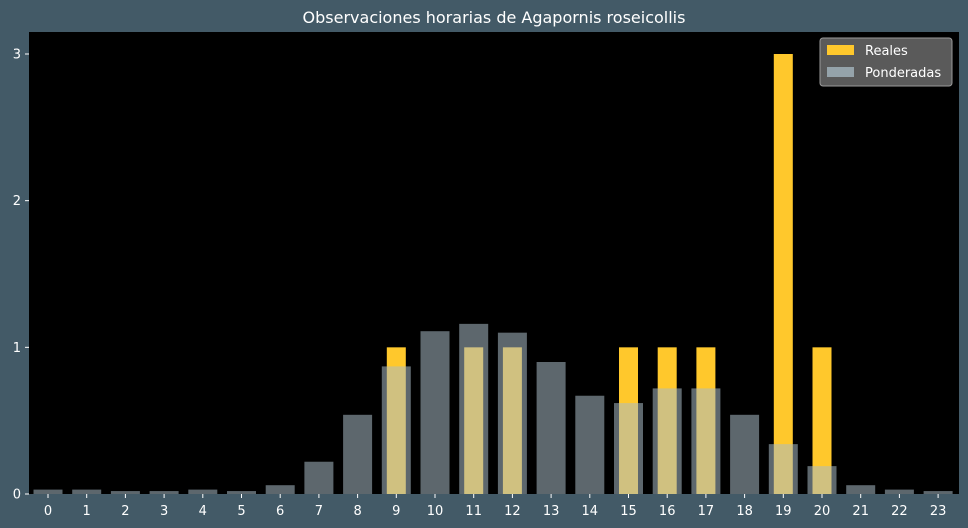  I want to click on x-tick-label: 10, so click(435, 511).